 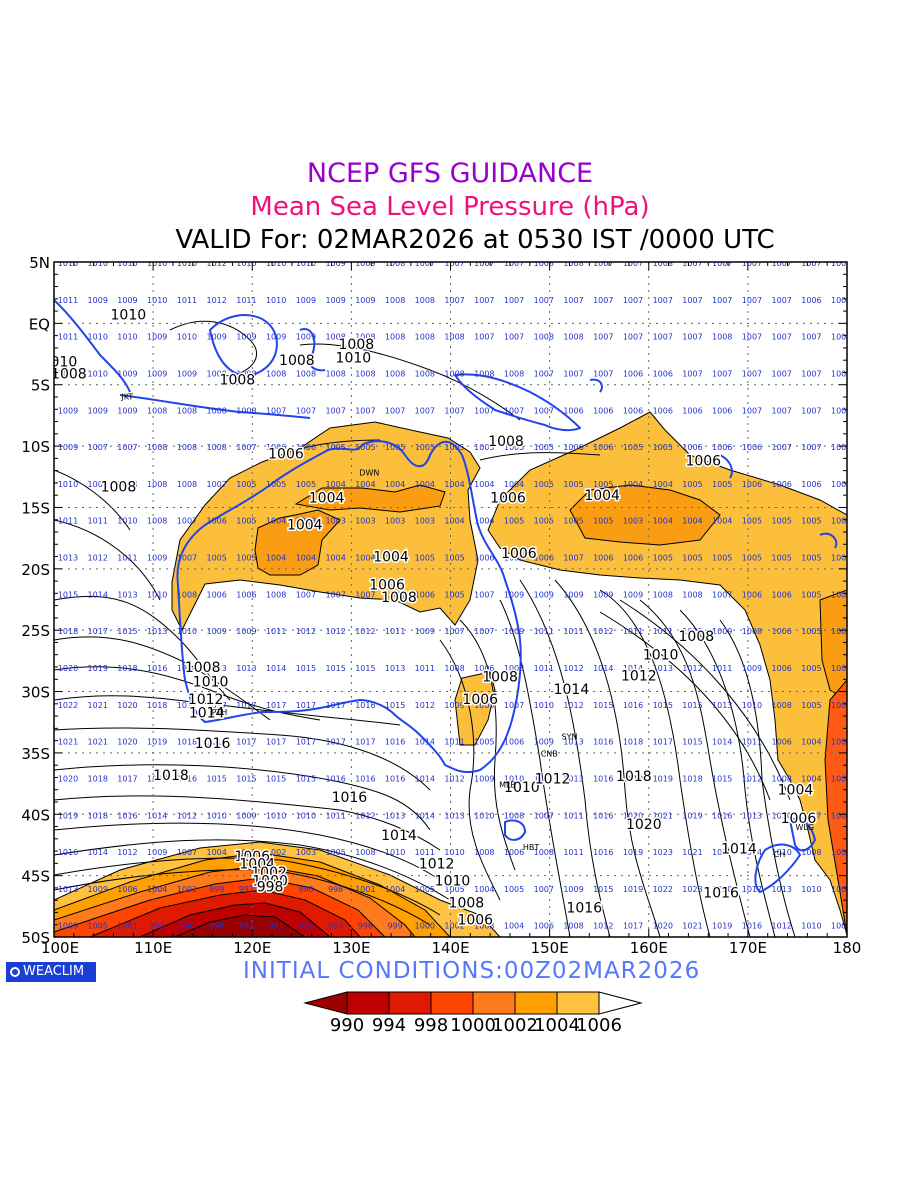 I want to click on colorbar-label: 998, so click(x=431, y=1025).